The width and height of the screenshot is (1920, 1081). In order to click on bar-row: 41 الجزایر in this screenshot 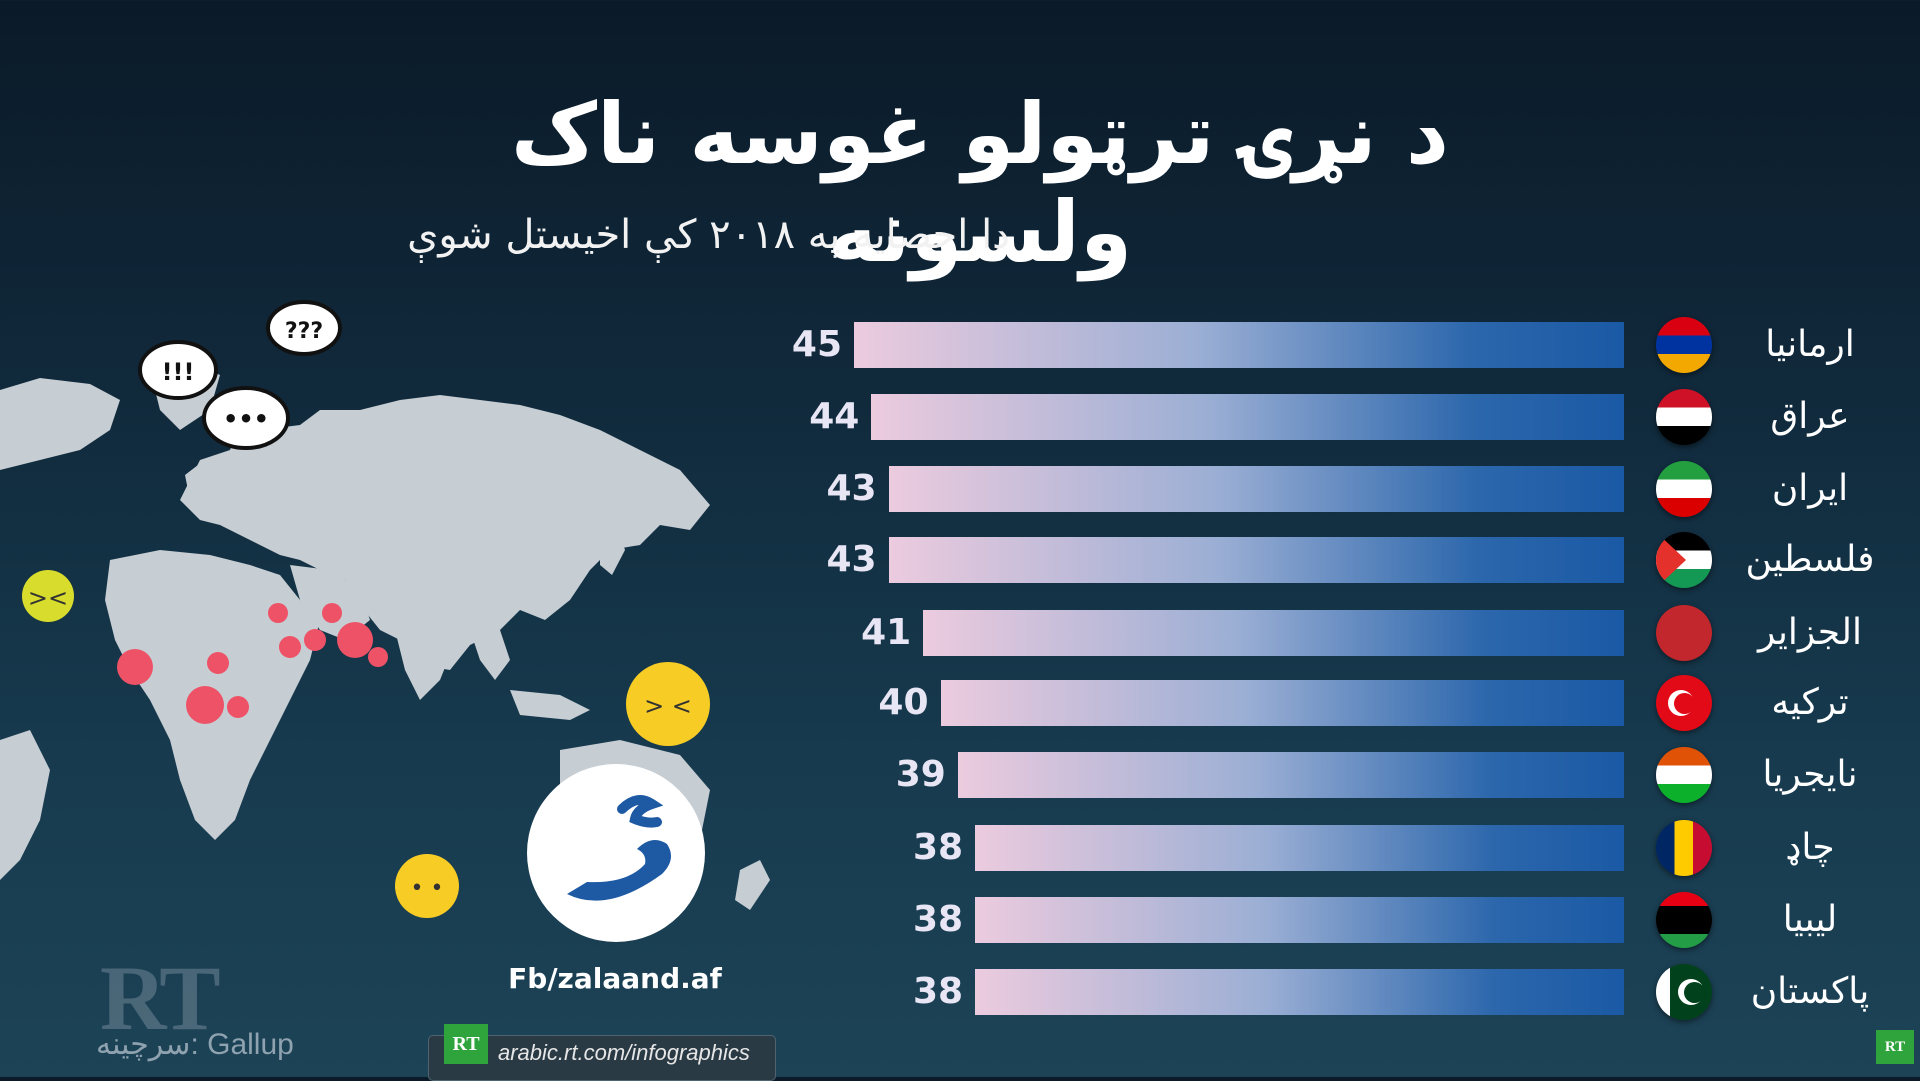, I will do `click(960, 633)`.